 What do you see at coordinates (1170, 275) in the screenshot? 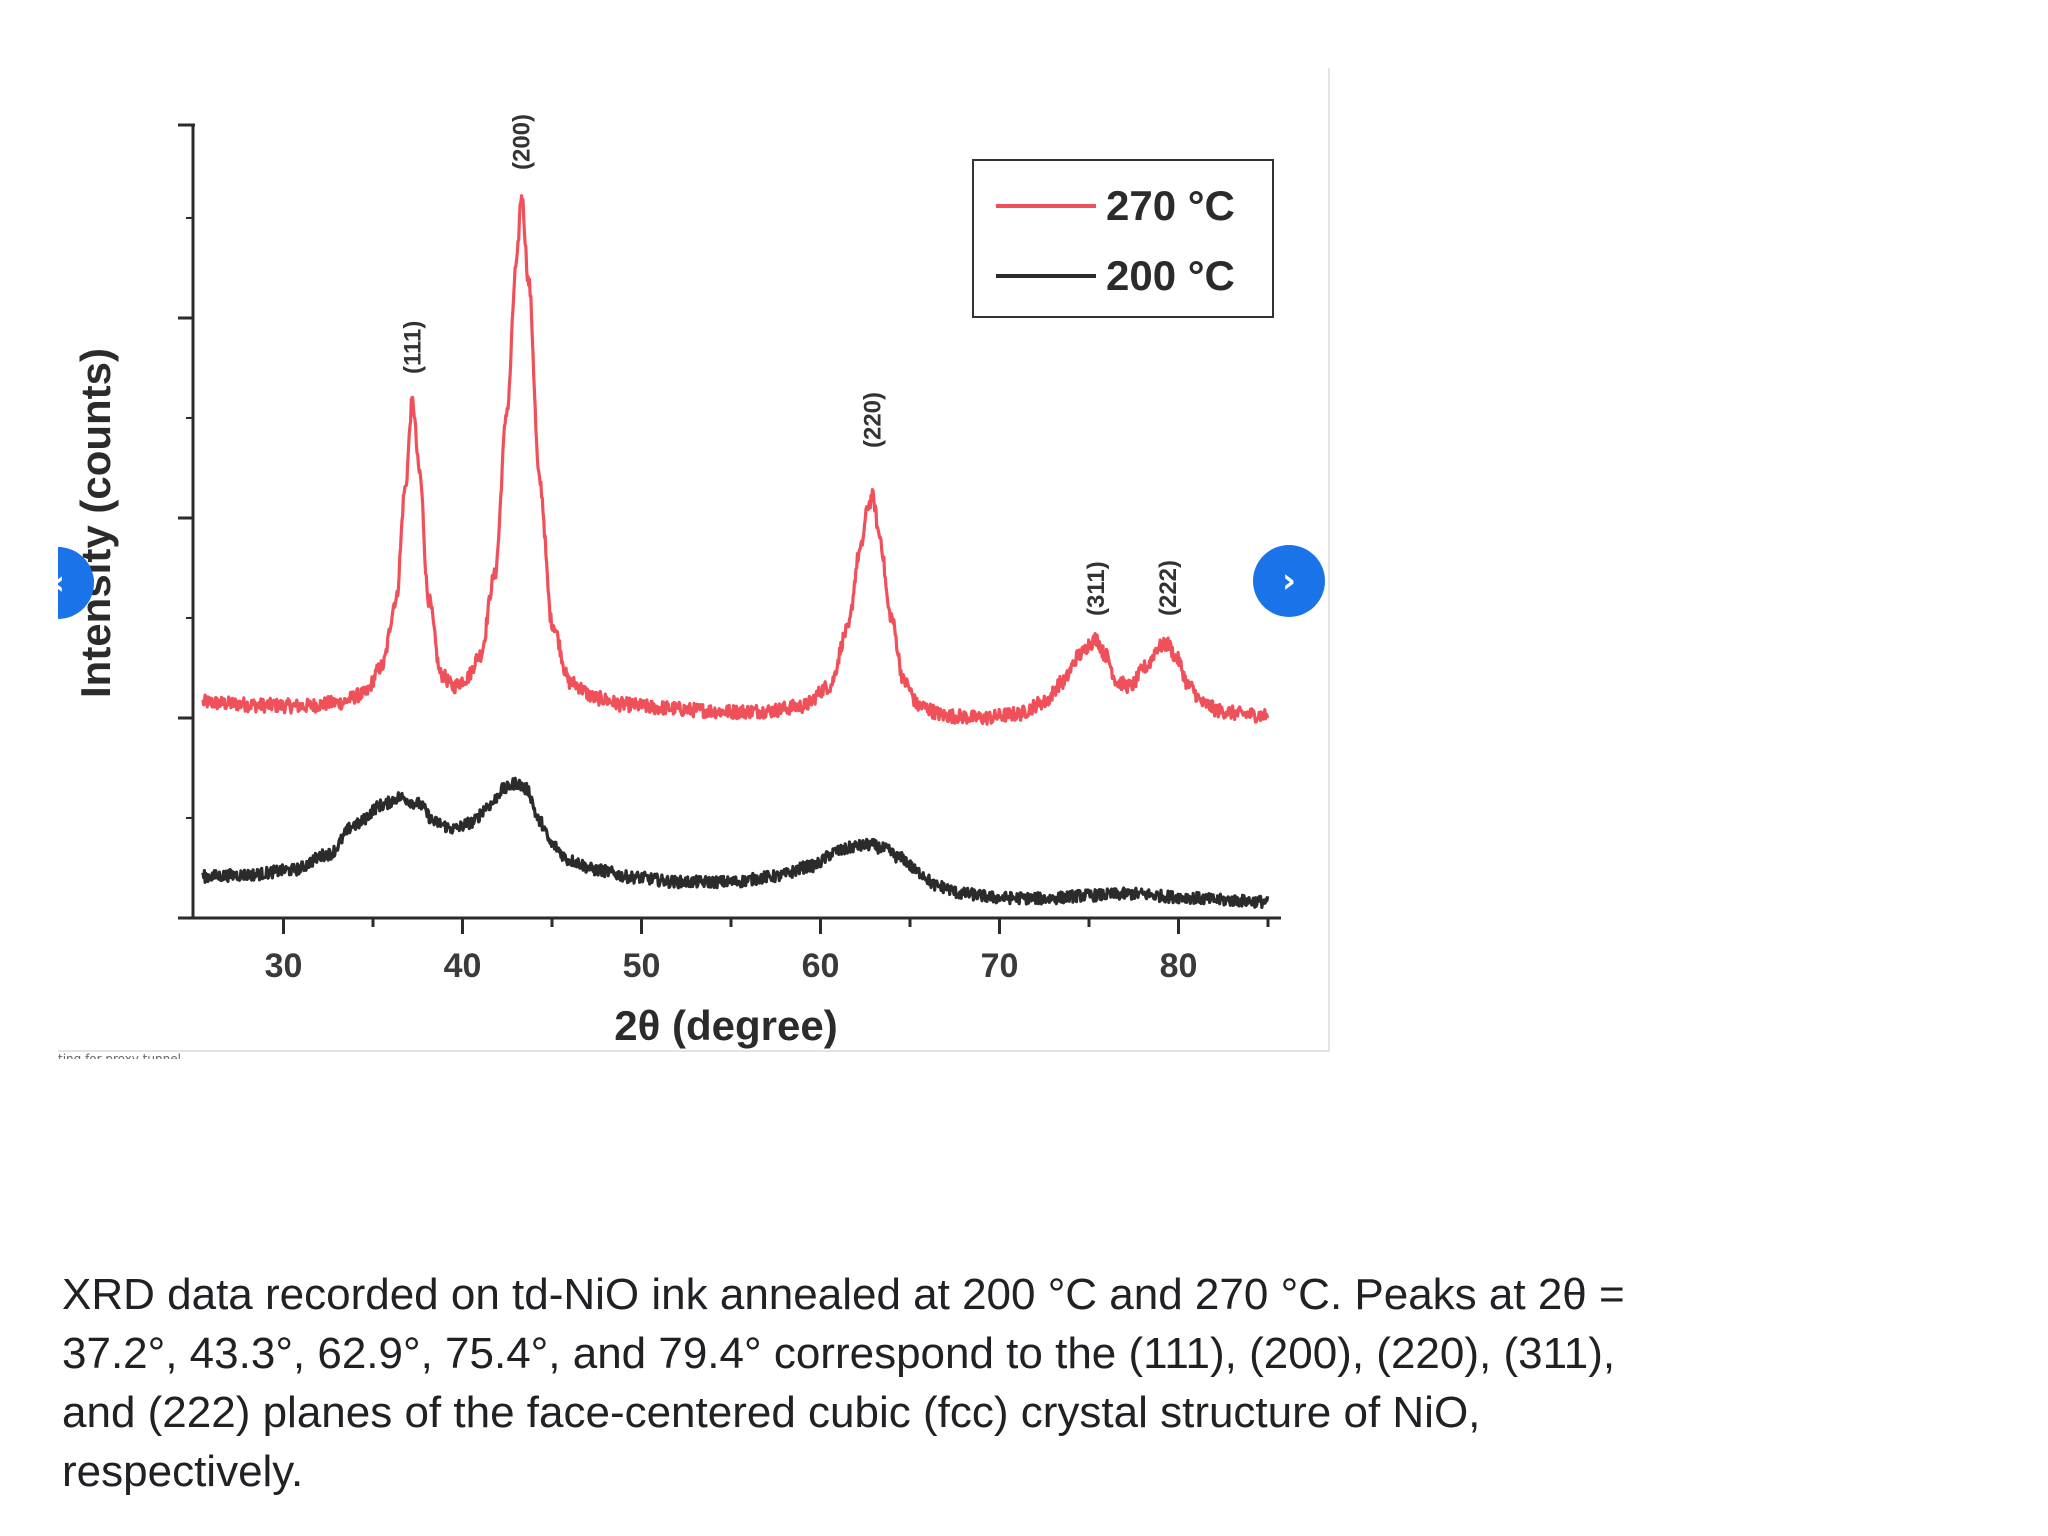
I see `legend-label-200: 200 °C` at bounding box center [1170, 275].